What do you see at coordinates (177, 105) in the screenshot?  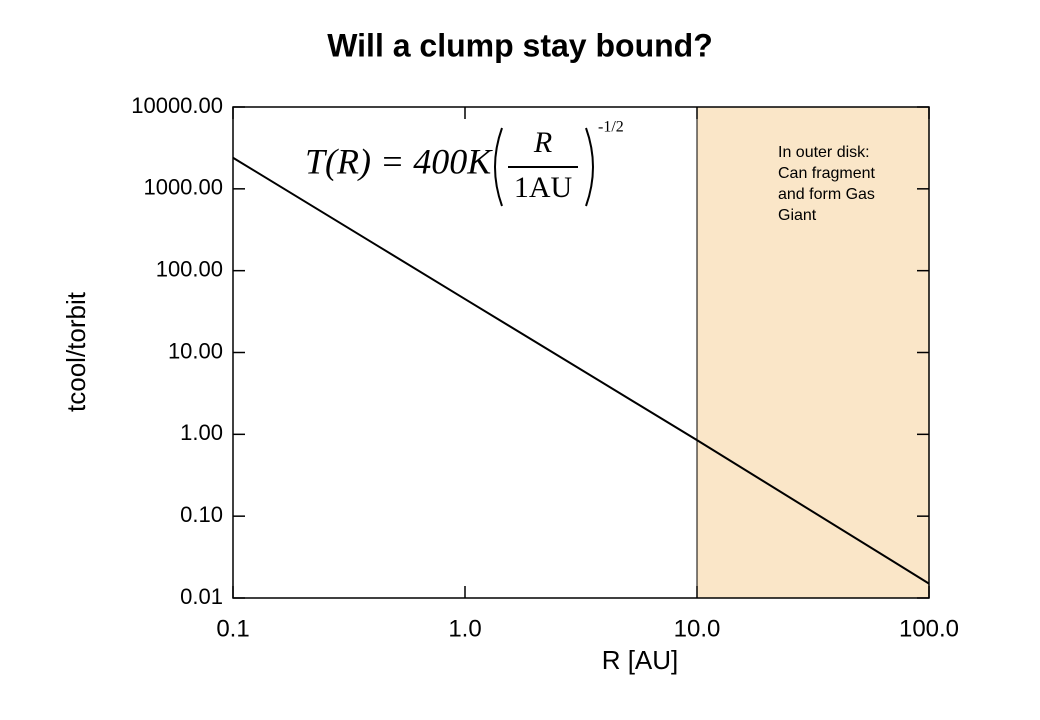 I see `y-tick-label: 10000.00` at bounding box center [177, 105].